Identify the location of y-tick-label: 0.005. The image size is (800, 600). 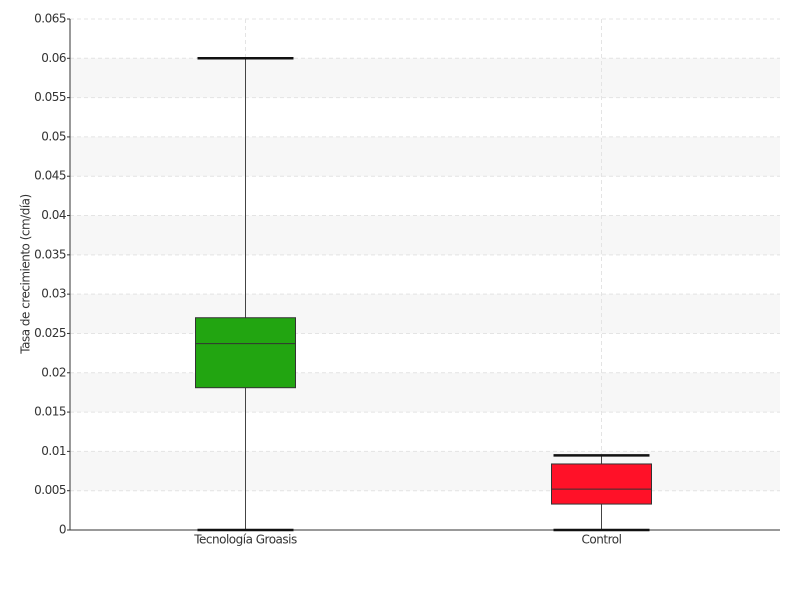
(50, 490).